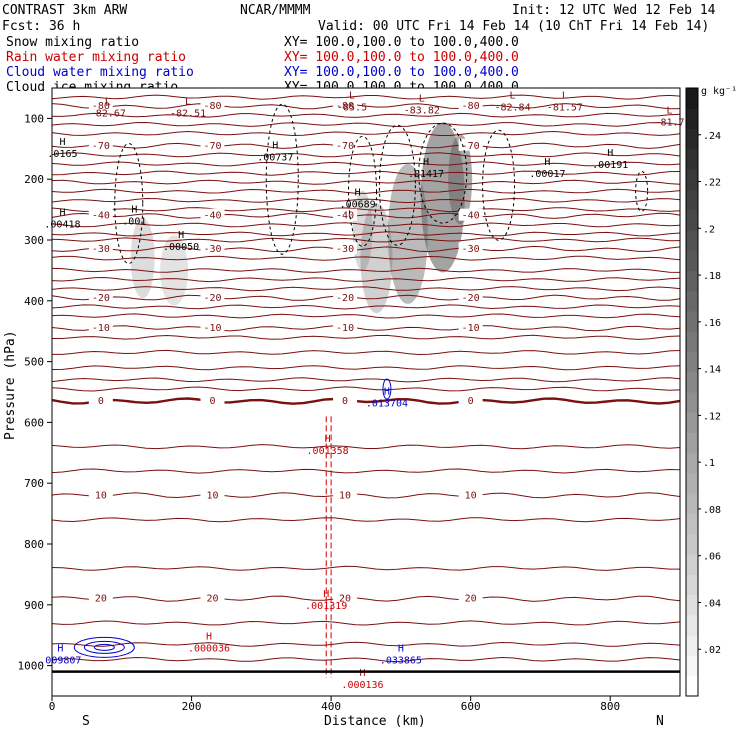 Image resolution: width=740 pixels, height=740 pixels. What do you see at coordinates (100, 72) in the screenshot?
I see `legend-label: Cloud water mixing ratio` at bounding box center [100, 72].